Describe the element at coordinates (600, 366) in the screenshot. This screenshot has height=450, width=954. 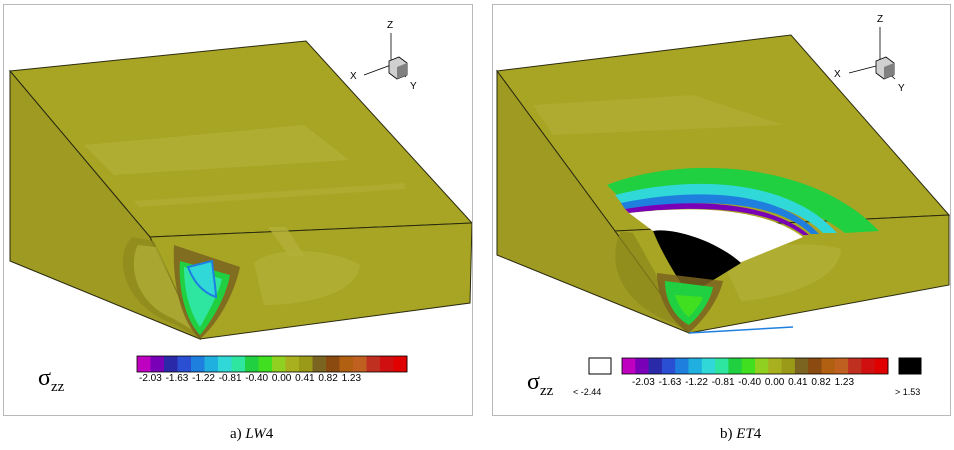
I see `below-swatch` at that location.